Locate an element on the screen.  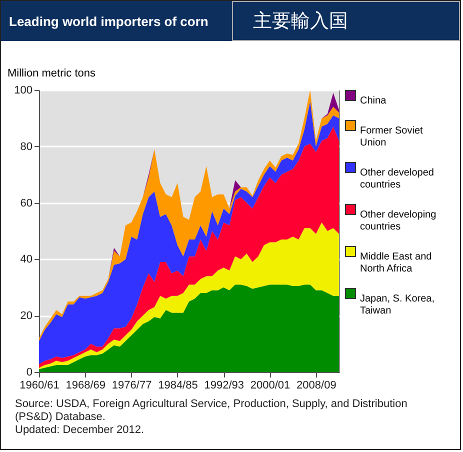
x-tick-label: 2000/01 is located at coordinates (270, 386).